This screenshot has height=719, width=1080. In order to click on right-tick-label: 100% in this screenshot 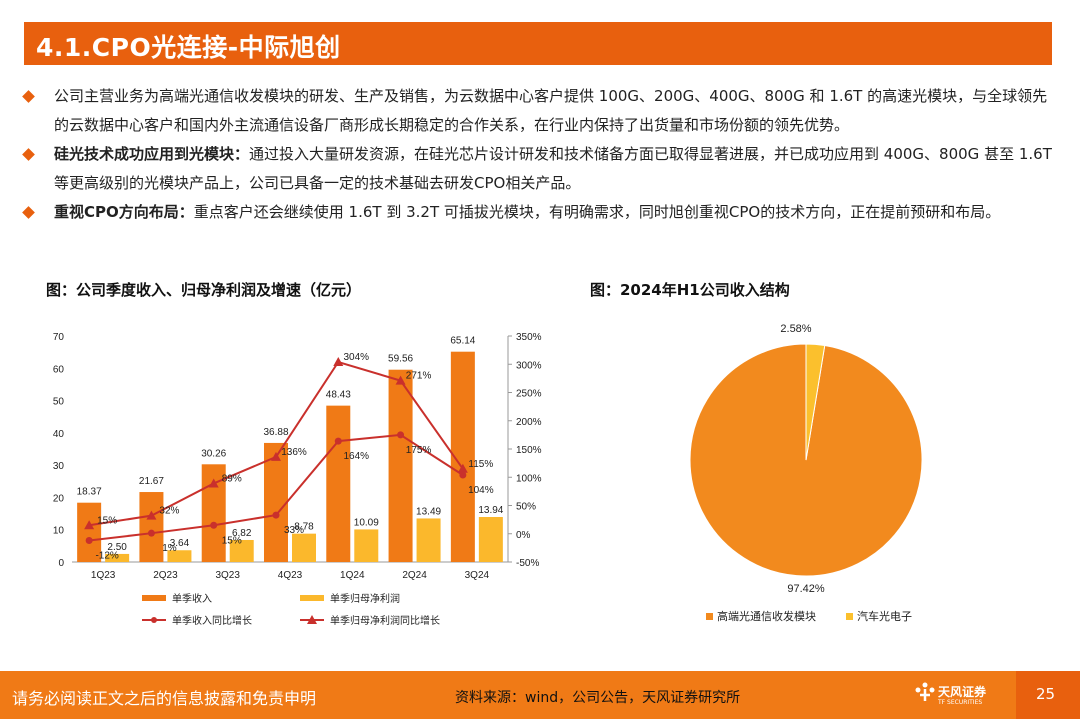, I will do `click(529, 478)`.